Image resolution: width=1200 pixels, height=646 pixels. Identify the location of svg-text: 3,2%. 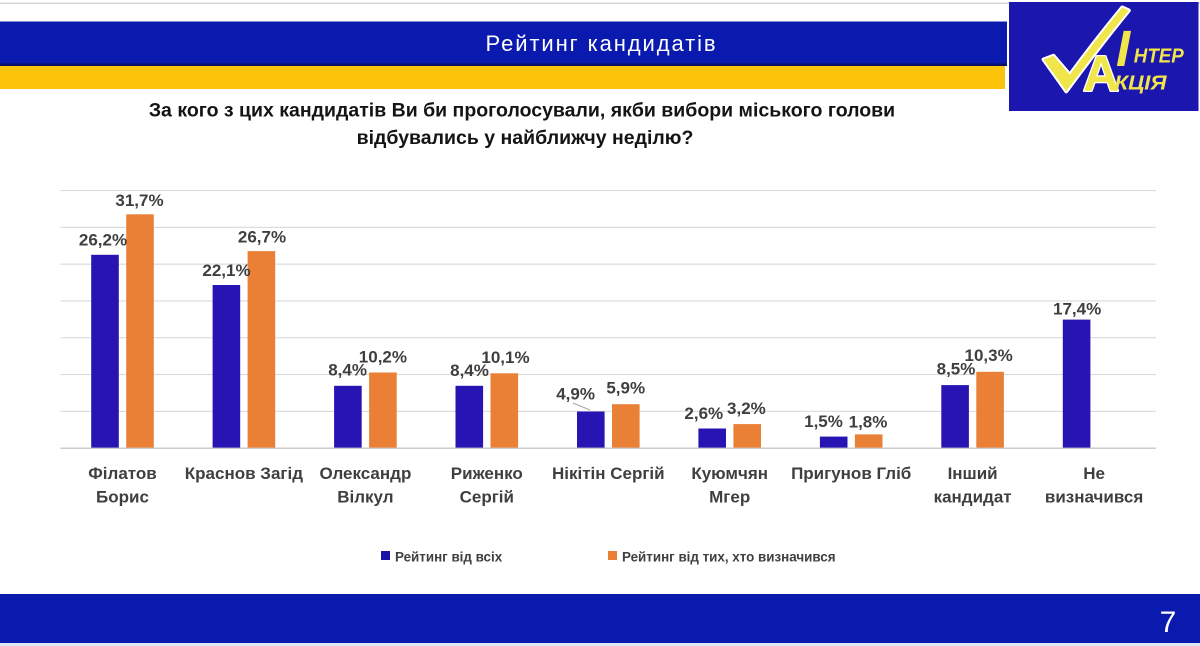
(746, 408).